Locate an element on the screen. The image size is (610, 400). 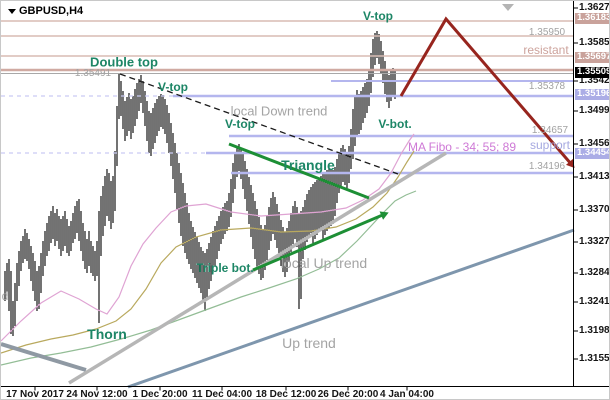
price-badge-1.35196: 1.35196 is located at coordinates (592, 94).